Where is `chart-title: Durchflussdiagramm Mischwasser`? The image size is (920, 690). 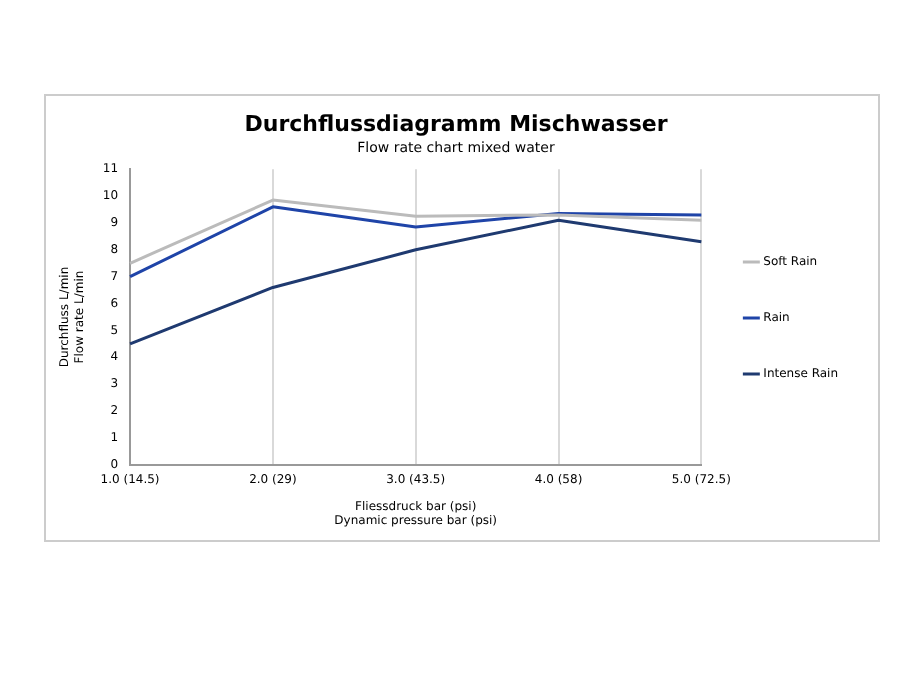 chart-title: Durchflussdiagramm Mischwasser is located at coordinates (456, 123).